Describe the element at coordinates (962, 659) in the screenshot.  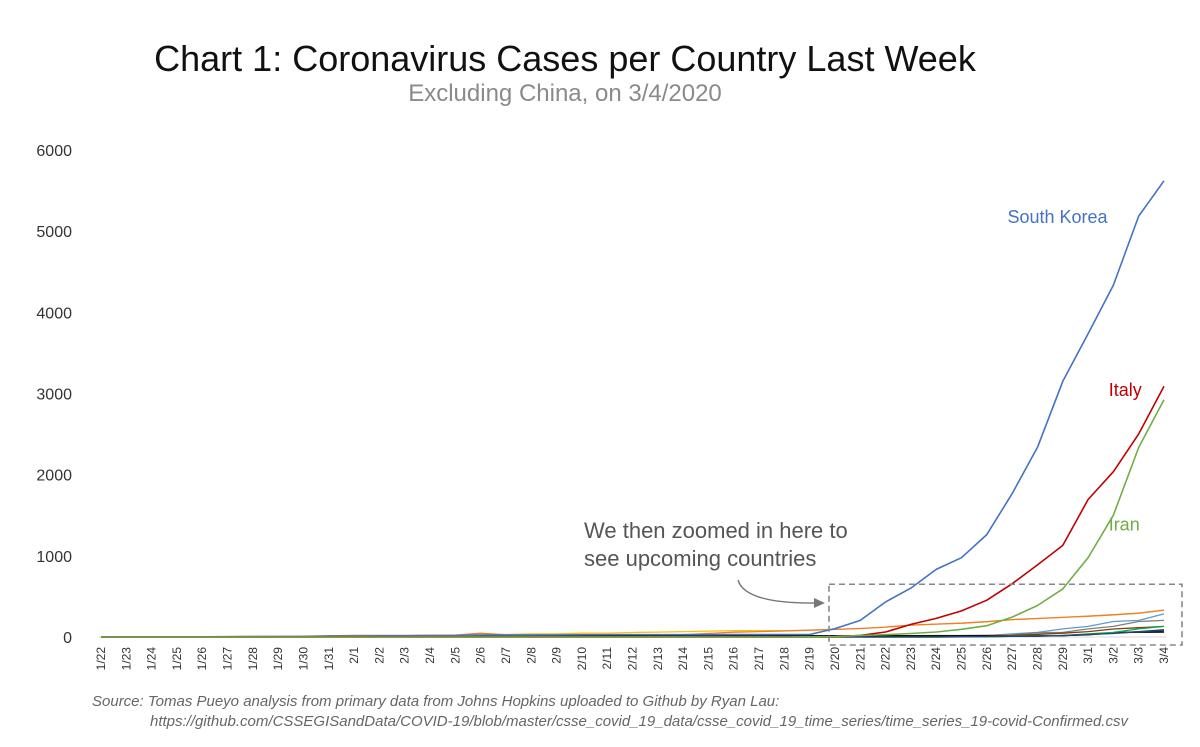
I see `x-tick-label: 2/25` at that location.